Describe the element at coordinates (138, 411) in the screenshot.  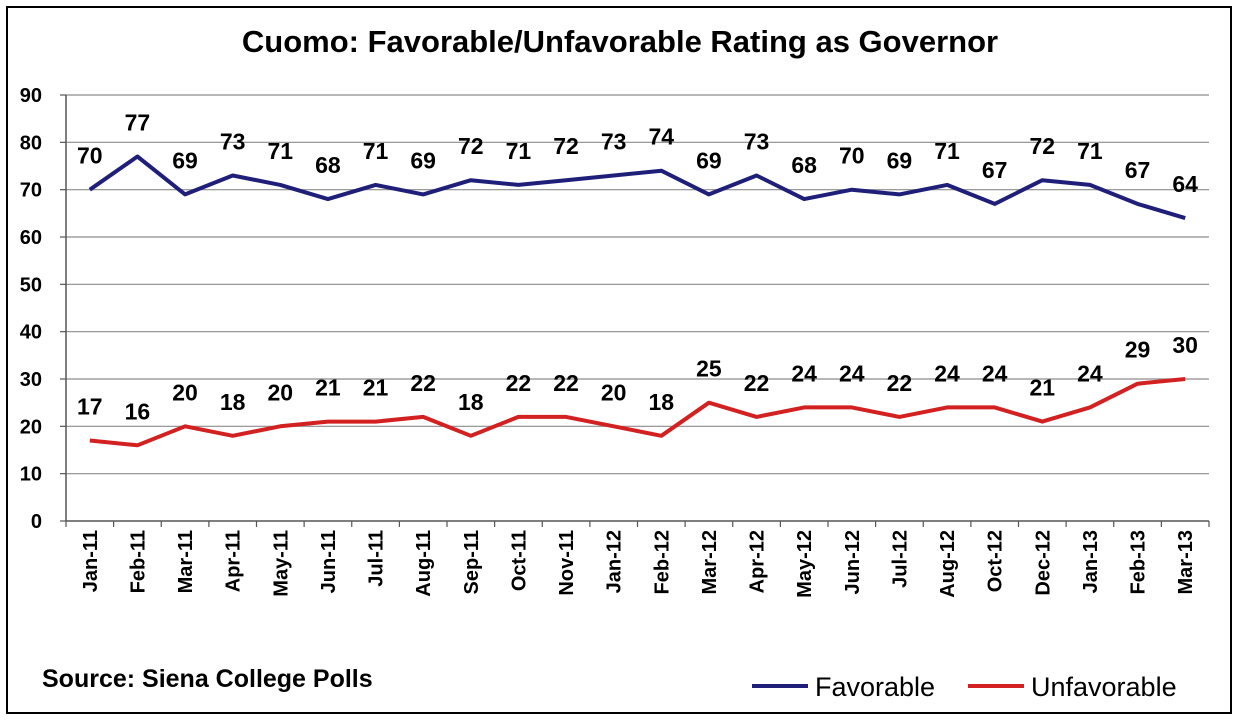
I see `data-label-unfavorable: 16` at that location.